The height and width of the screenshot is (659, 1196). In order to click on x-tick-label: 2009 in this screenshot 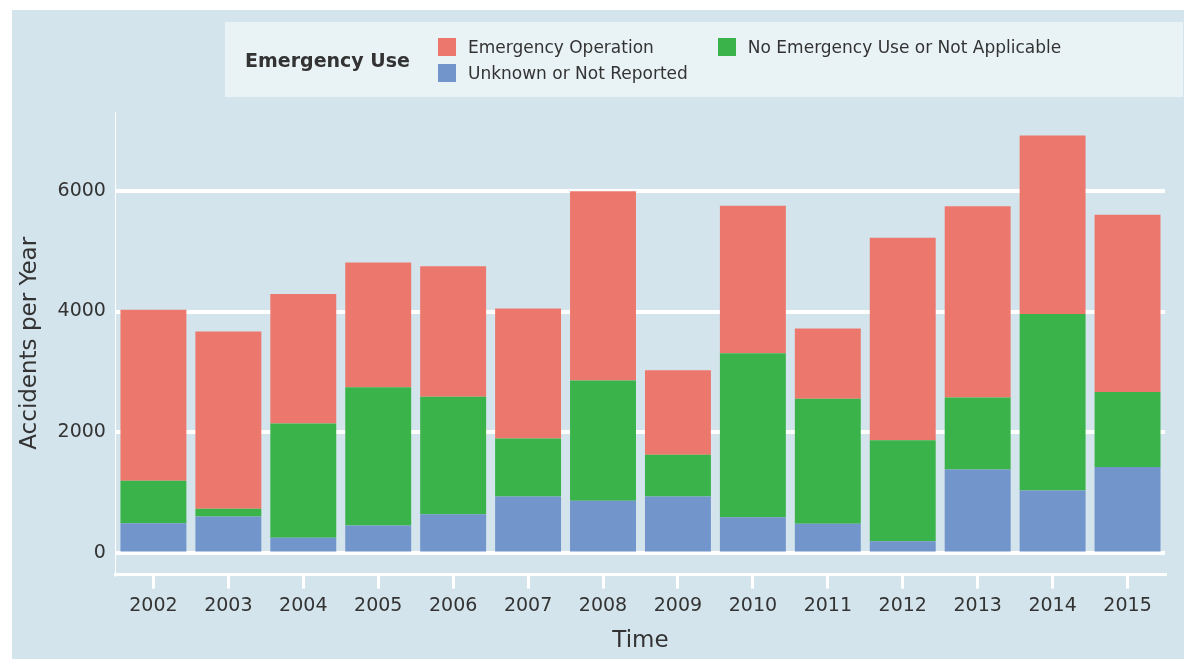, I will do `click(678, 603)`.